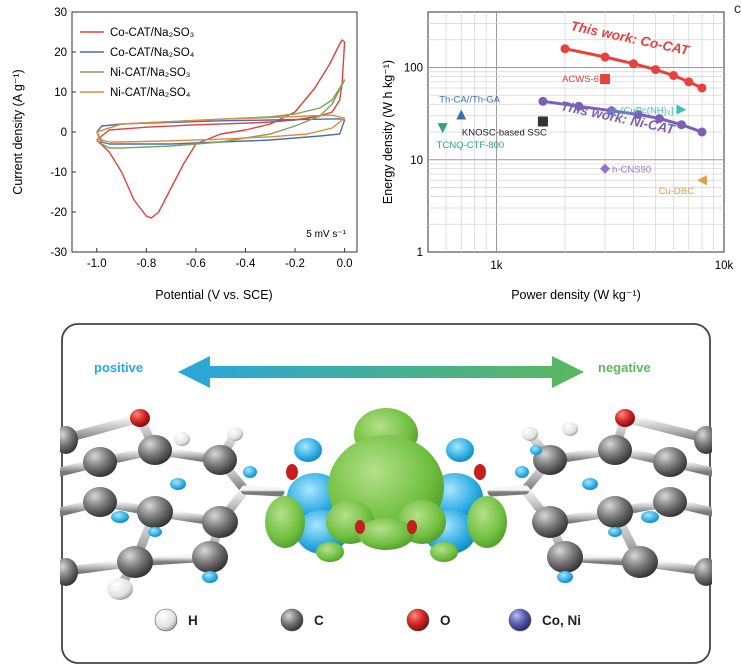  I want to click on atom-legend: H C O Co, Ni, so click(367, 620).